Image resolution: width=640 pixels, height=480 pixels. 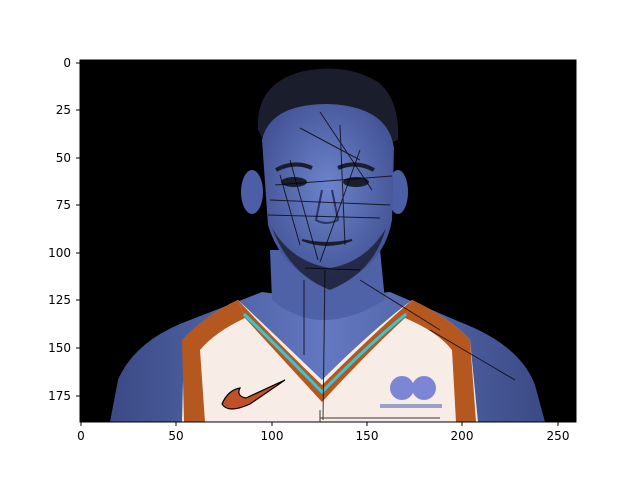 I want to click on x-tick-label: 250, so click(x=558, y=436).